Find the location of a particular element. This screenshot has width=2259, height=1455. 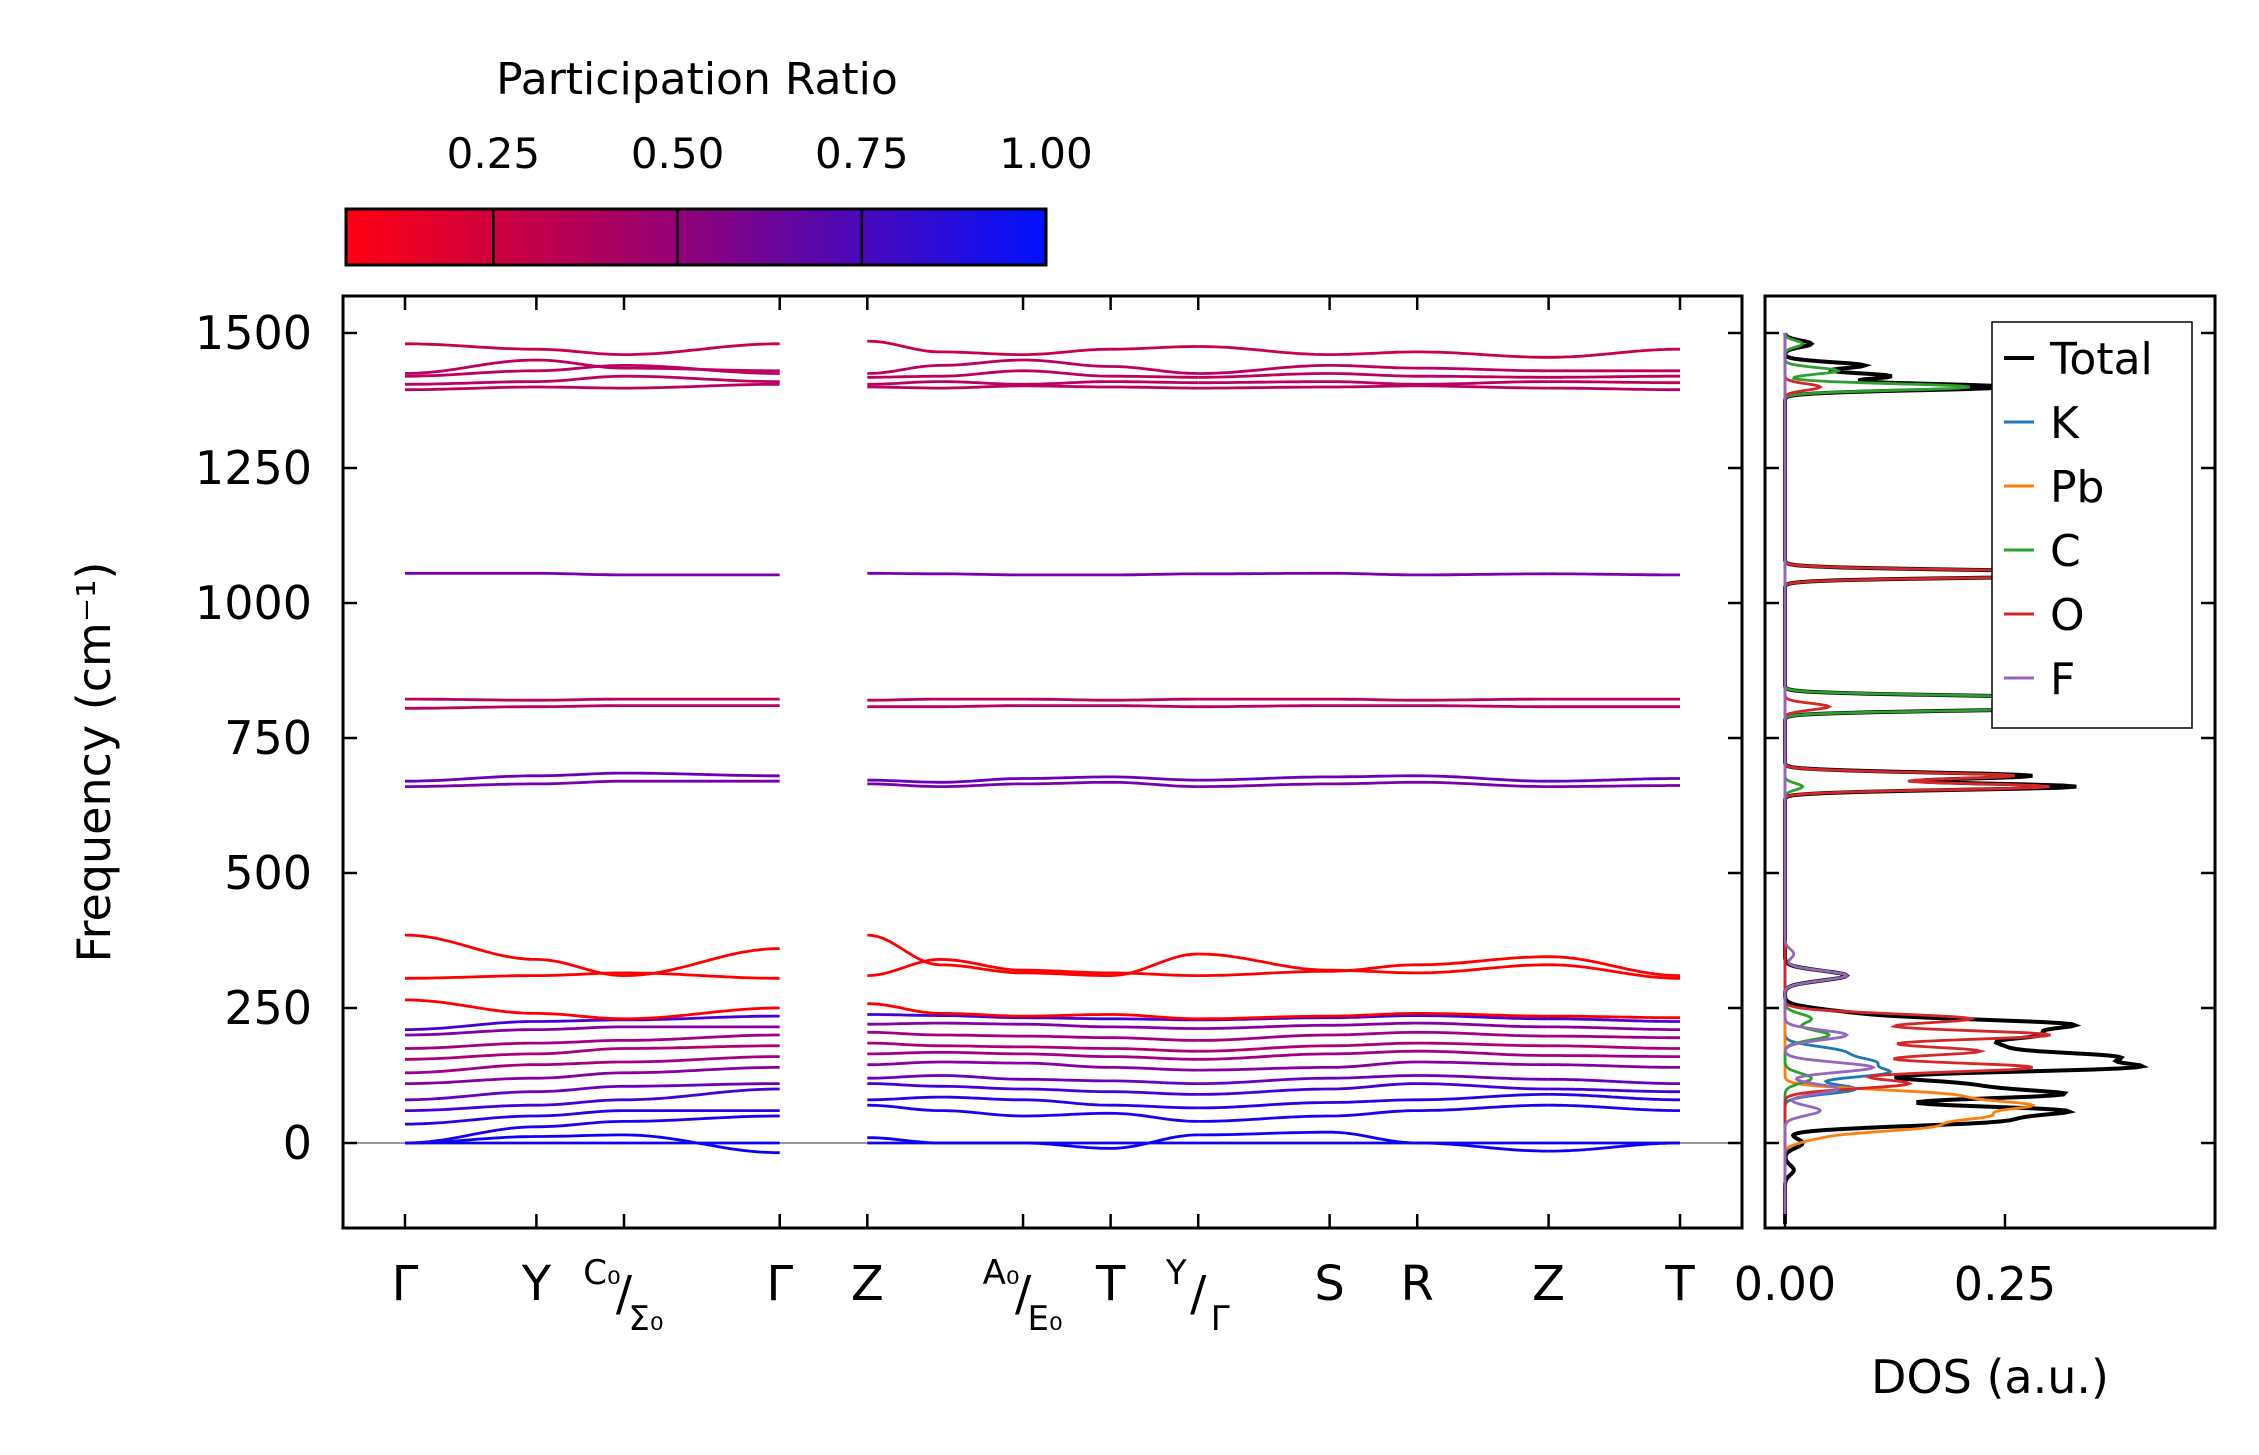

k-point-label-split: Y / Γ is located at coordinates (1197, 1296).